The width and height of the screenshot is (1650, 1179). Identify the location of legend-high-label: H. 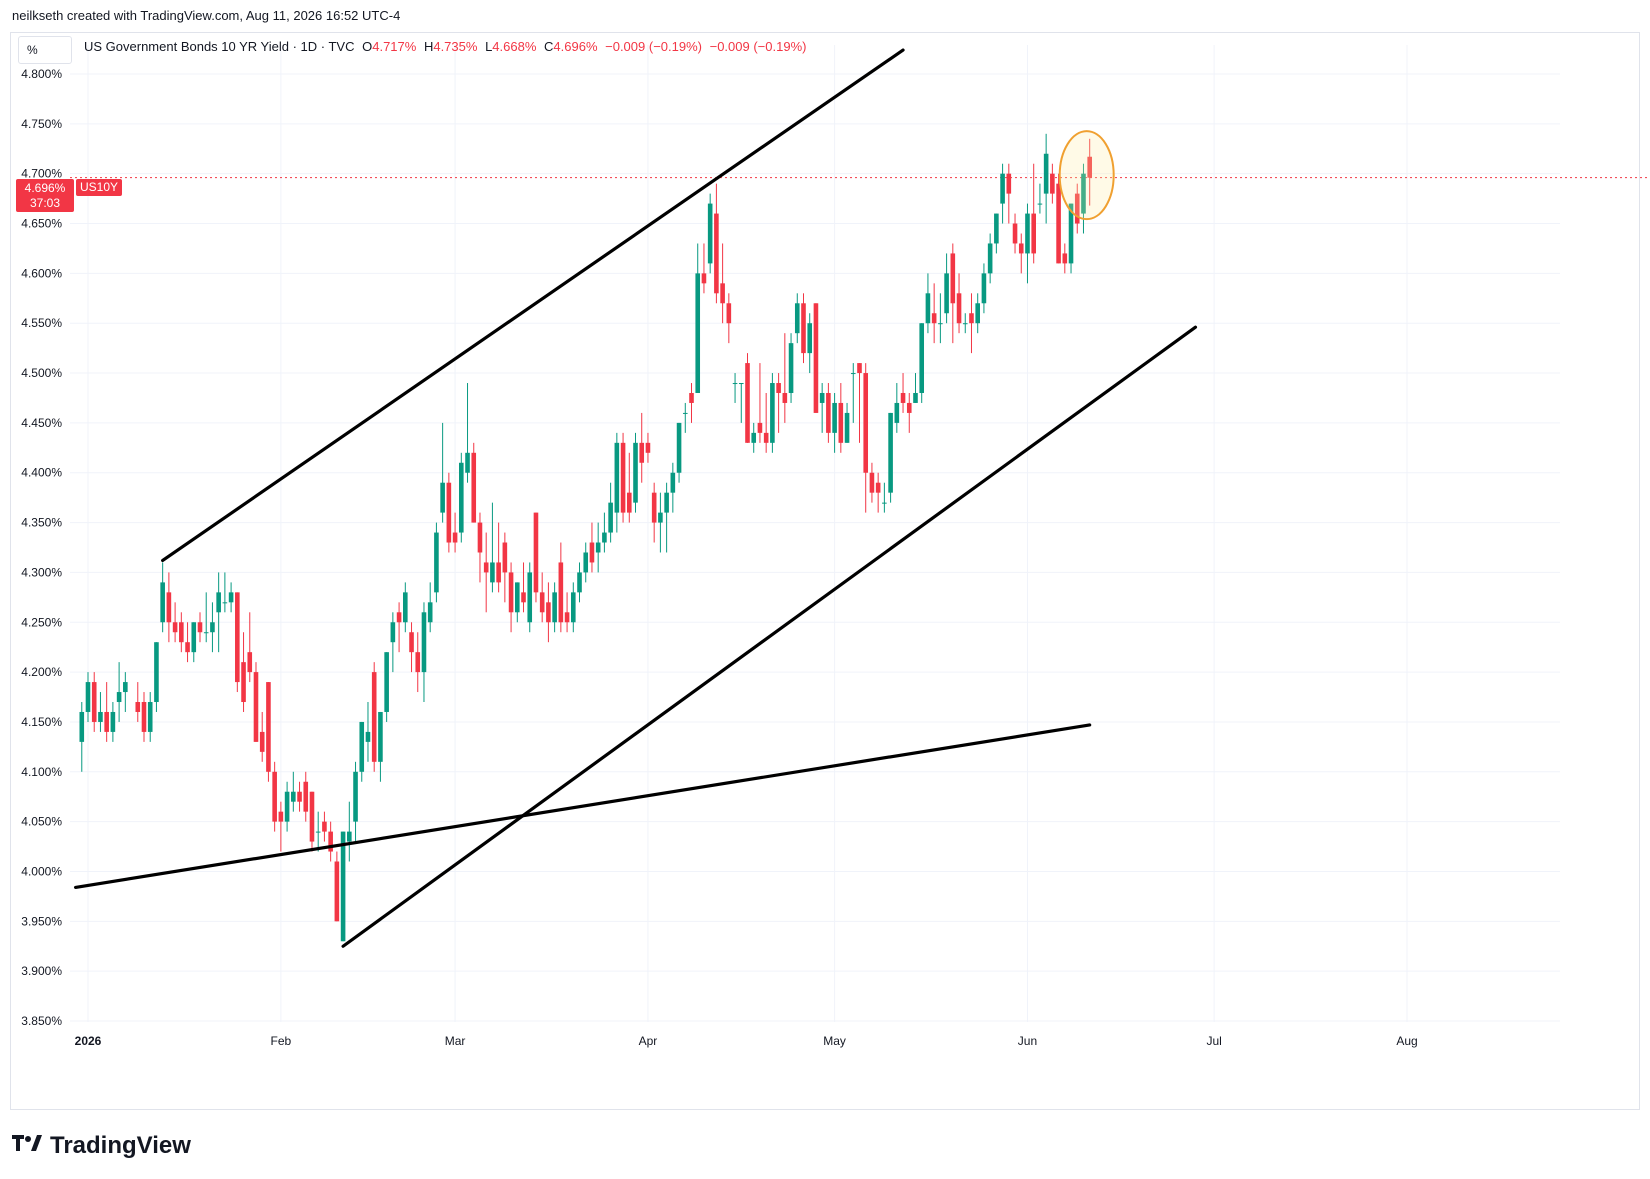
(428, 46).